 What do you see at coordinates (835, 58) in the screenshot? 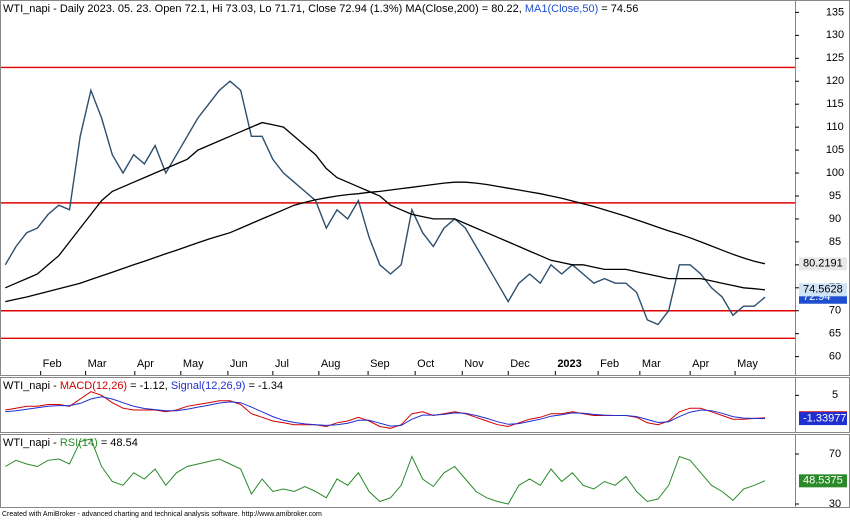
I see `y-tick-label: 125` at bounding box center [835, 58].